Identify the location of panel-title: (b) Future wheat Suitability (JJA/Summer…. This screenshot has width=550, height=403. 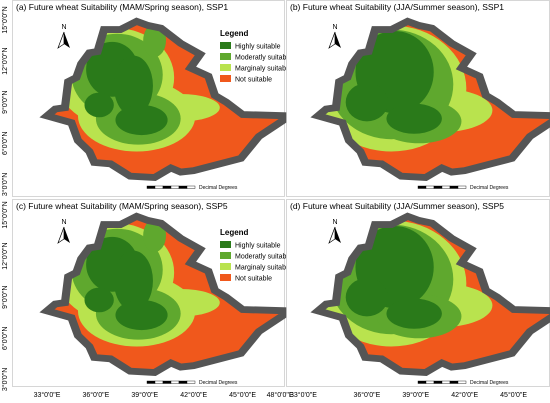
(397, 7).